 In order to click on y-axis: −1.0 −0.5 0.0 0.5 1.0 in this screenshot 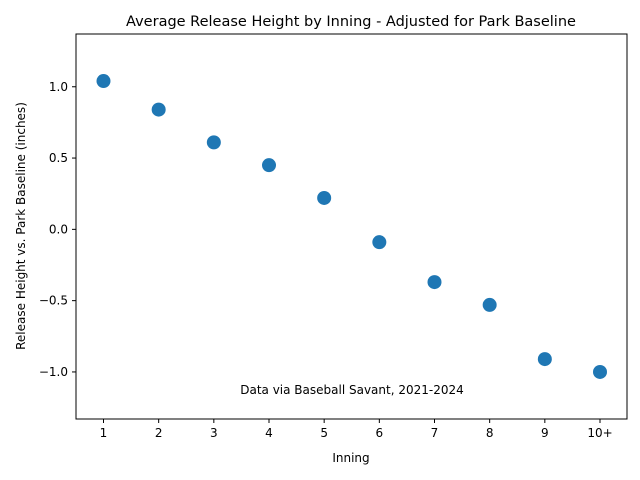, I will do `click(57, 229)`.